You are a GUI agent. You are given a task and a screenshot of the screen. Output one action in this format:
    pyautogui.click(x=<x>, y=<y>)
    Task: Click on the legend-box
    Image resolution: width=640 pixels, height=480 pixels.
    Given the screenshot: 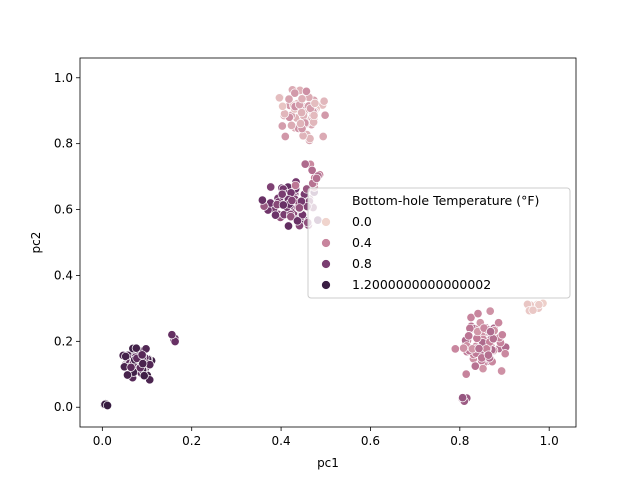 What is the action you would take?
    pyautogui.click(x=439, y=243)
    